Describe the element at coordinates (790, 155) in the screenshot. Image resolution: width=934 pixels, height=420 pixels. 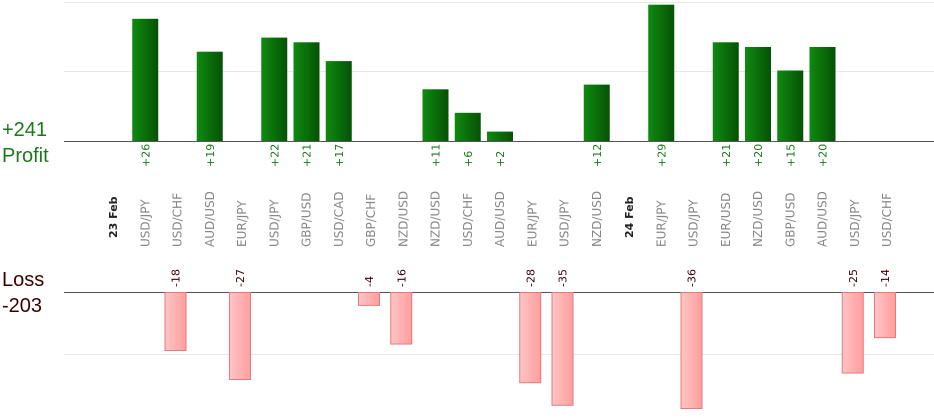
I see `profit-value-label: +15` at that location.